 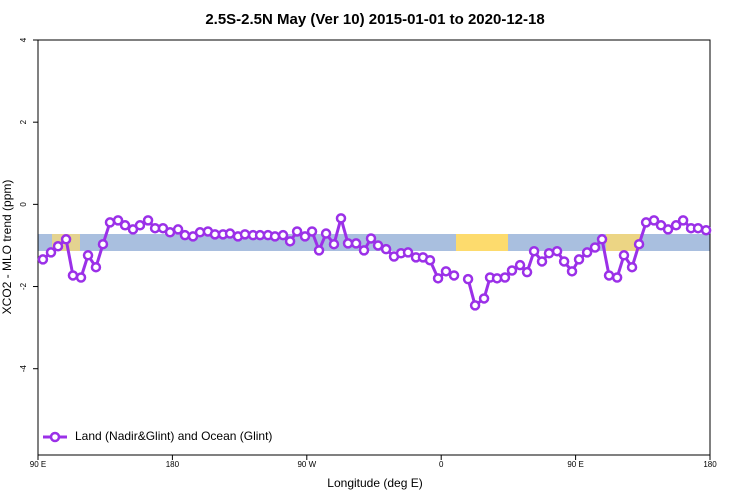 I want to click on y-tick-label: -4, so click(x=23, y=369).